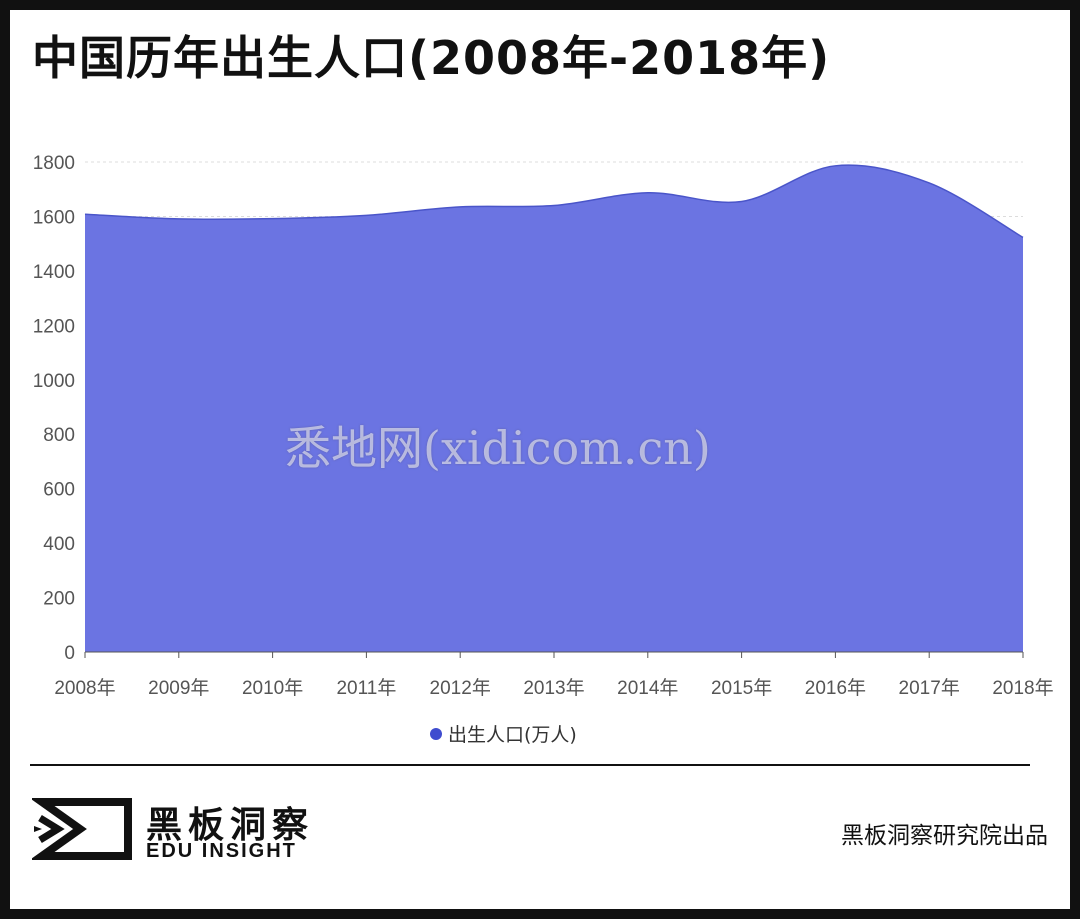  What do you see at coordinates (460, 688) in the screenshot?
I see `x-tick-label: 2012年` at bounding box center [460, 688].